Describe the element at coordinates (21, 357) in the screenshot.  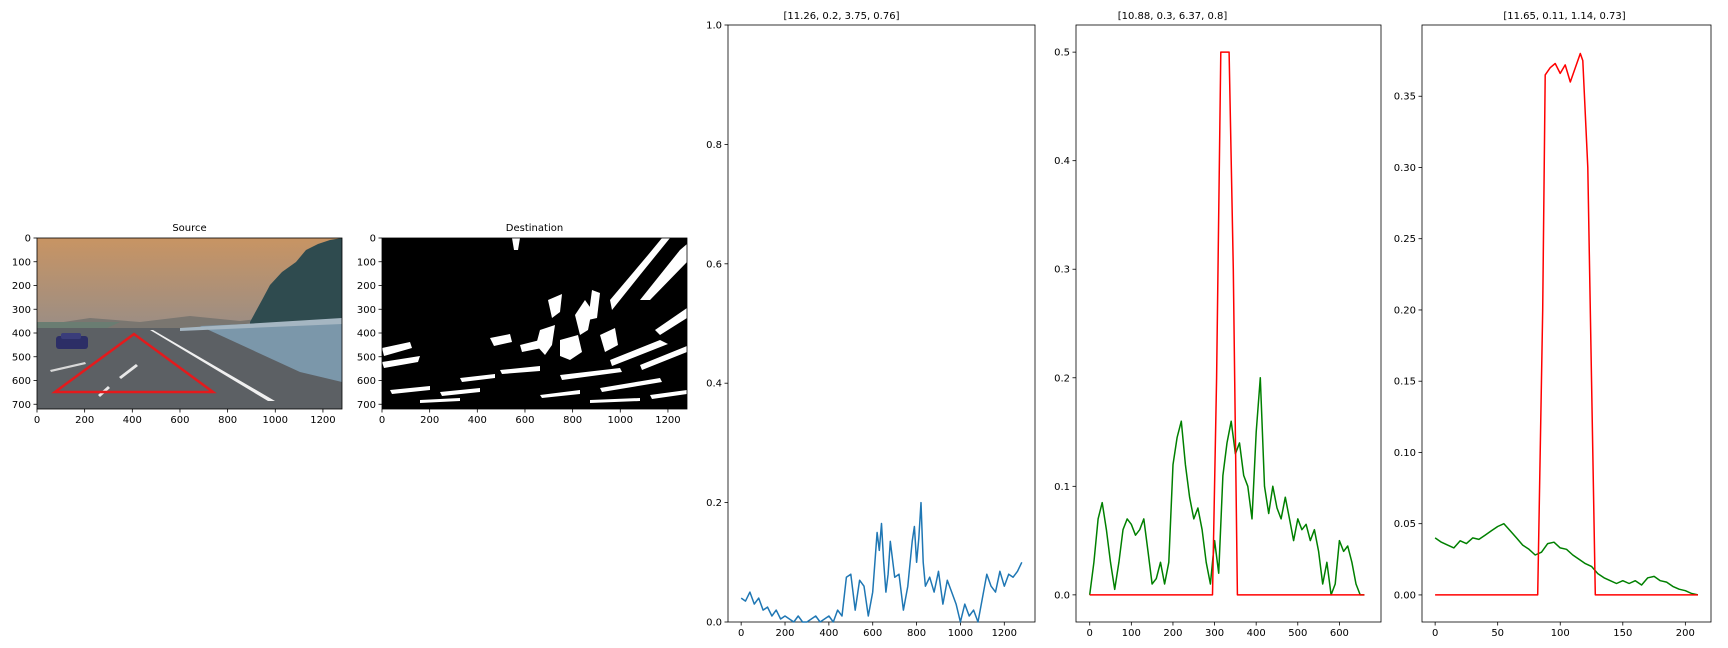
I see `source-ytick-label: 500` at that location.